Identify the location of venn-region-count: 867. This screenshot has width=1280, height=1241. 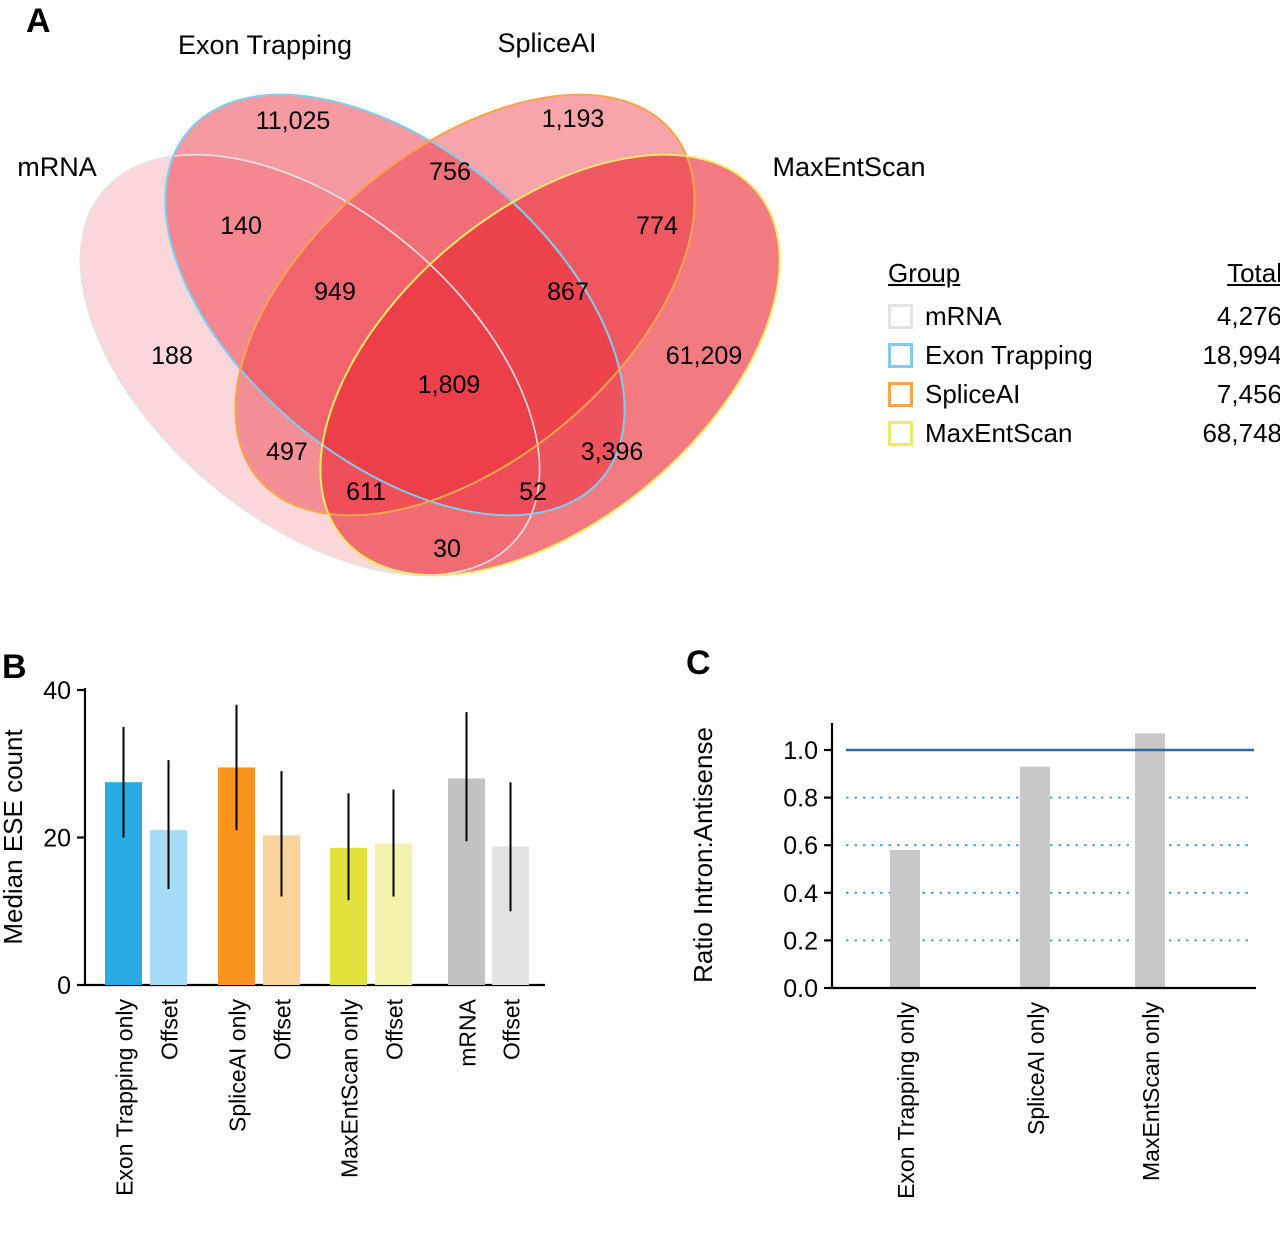
(568, 292).